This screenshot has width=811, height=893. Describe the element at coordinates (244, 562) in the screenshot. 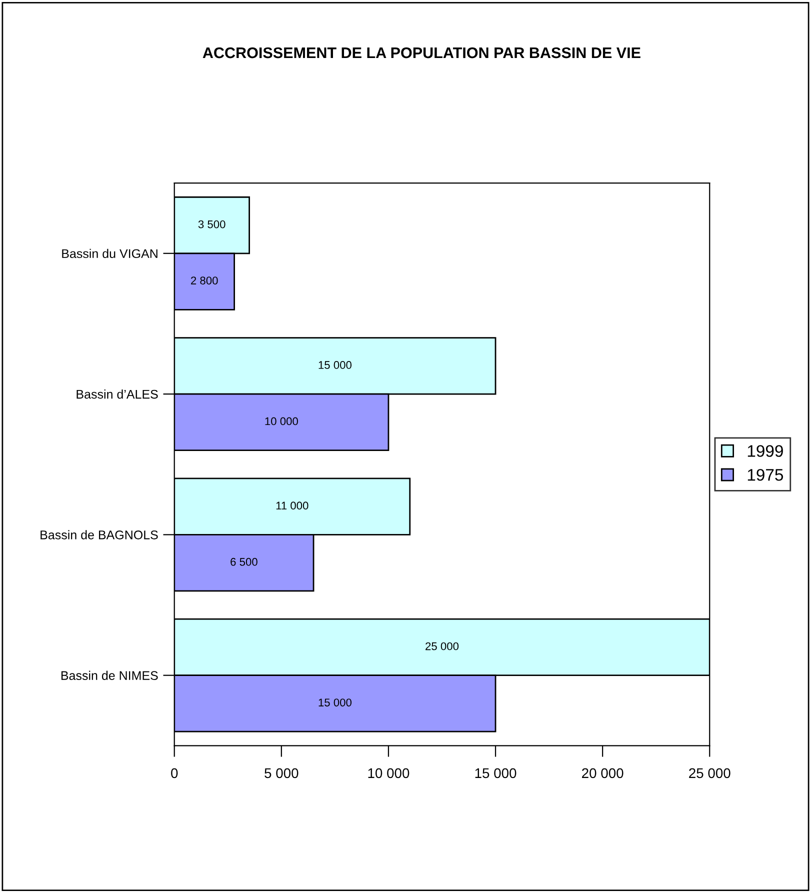

I see `data-label: 6 500` at that location.